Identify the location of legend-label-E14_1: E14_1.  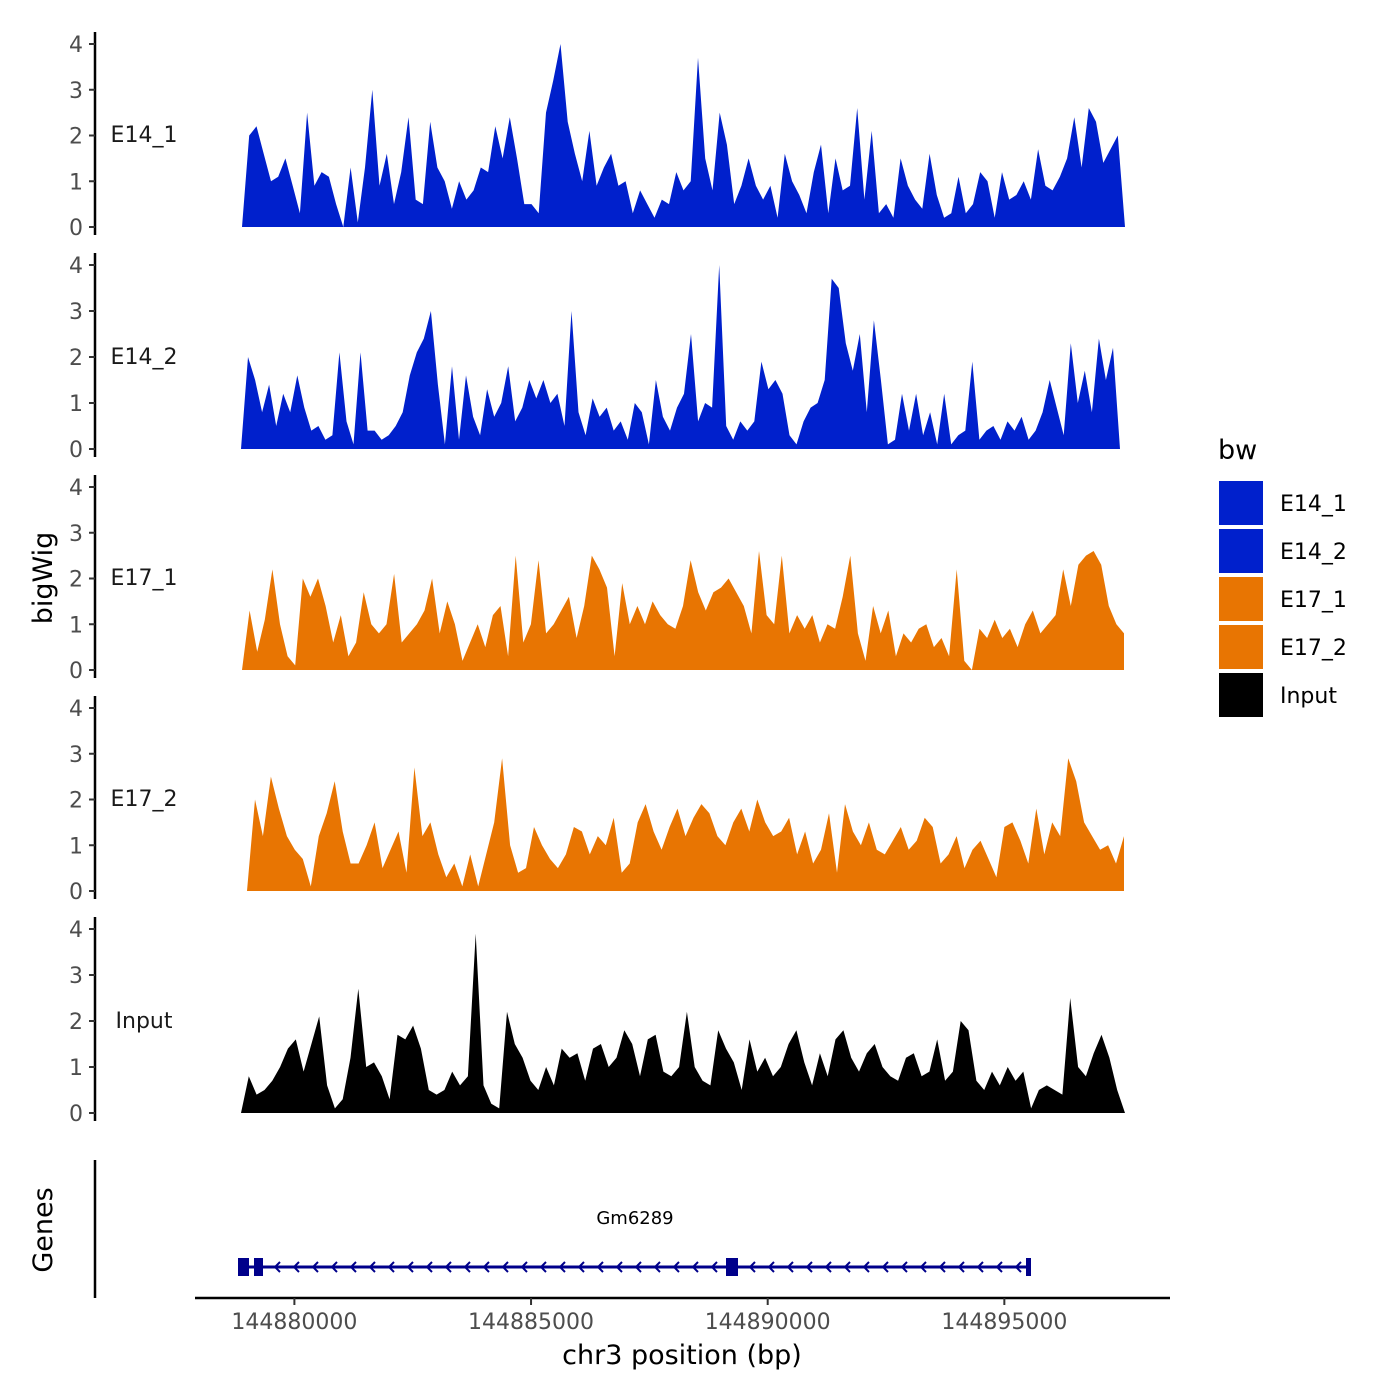
(1313, 504).